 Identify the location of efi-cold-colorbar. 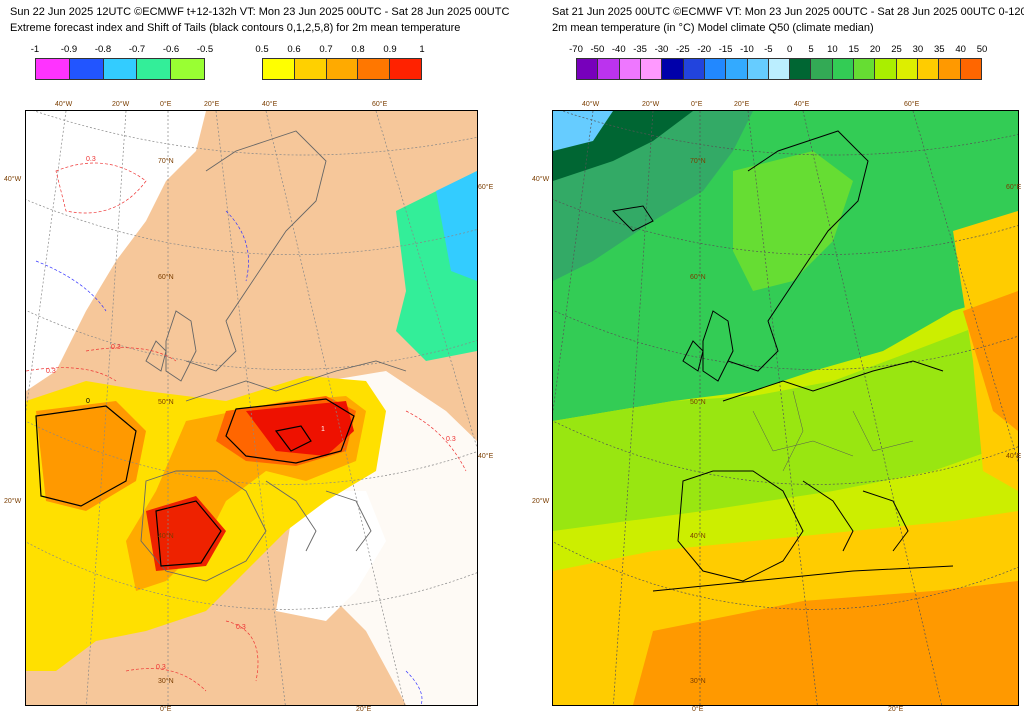
(120, 69).